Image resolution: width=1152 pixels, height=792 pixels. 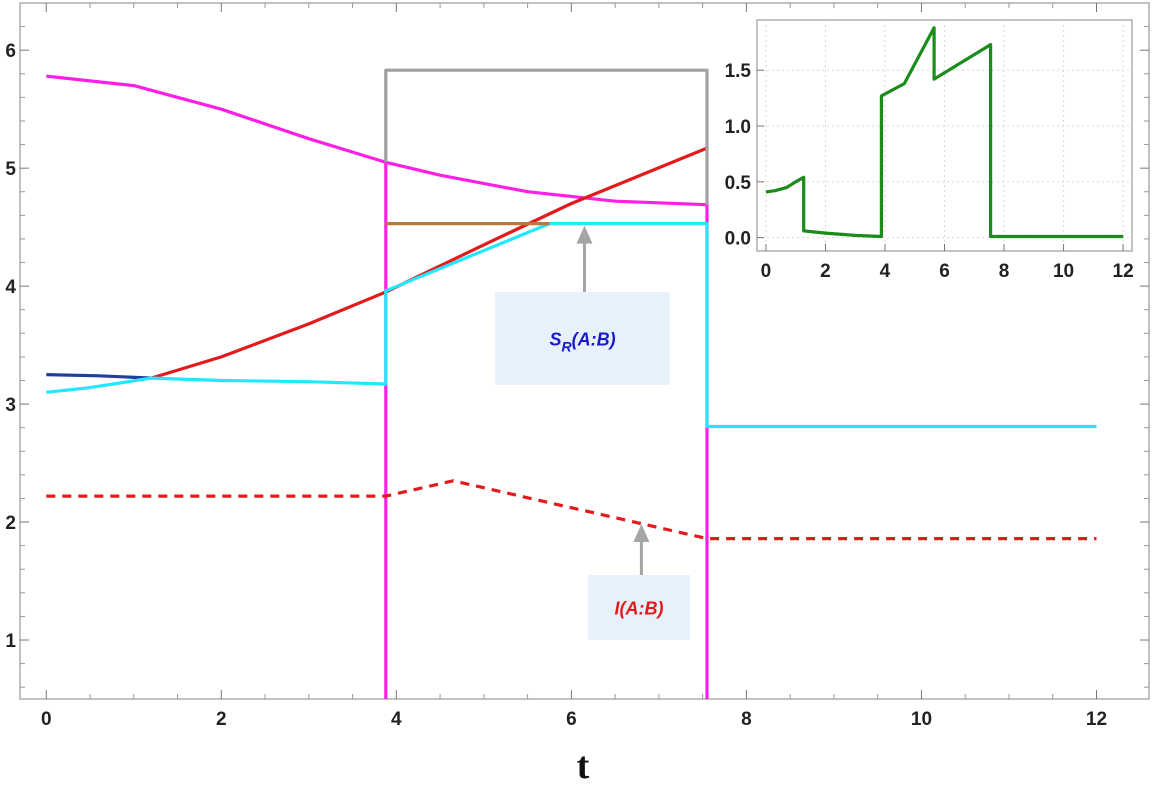 I want to click on annotation-label: SR(A:B), so click(x=582, y=342).